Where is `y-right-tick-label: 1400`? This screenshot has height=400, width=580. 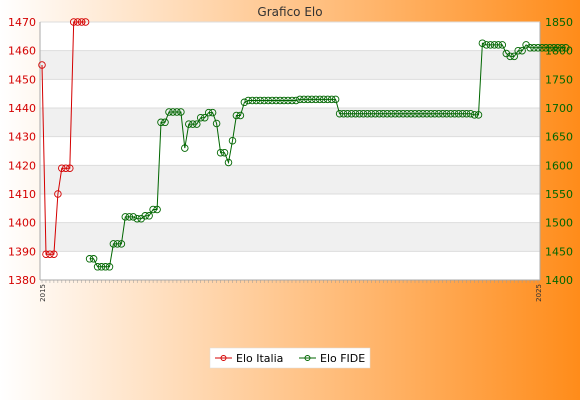
y-right-tick-label: 1400 is located at coordinates (559, 280).